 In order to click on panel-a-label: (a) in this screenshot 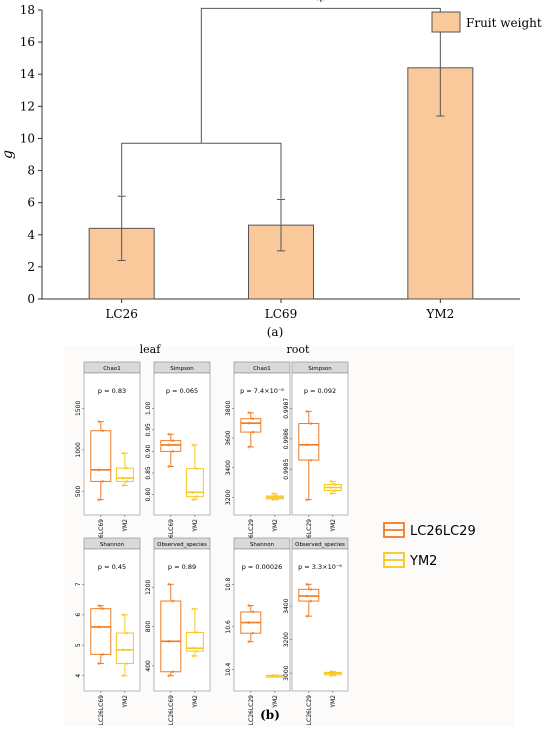, I will do `click(275, 332)`.